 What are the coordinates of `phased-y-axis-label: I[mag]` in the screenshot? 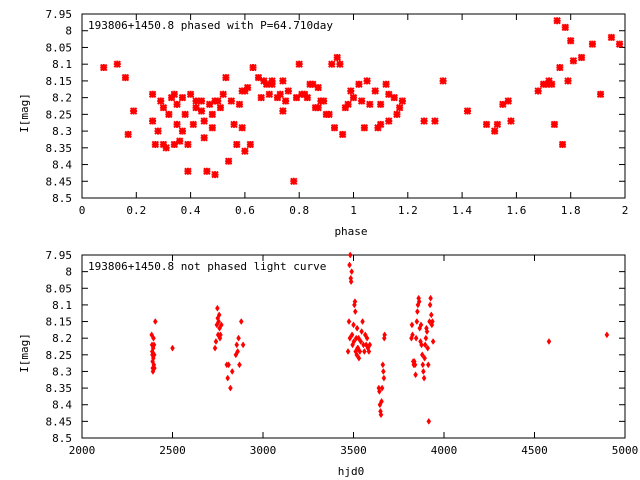 It's located at (24, 113).